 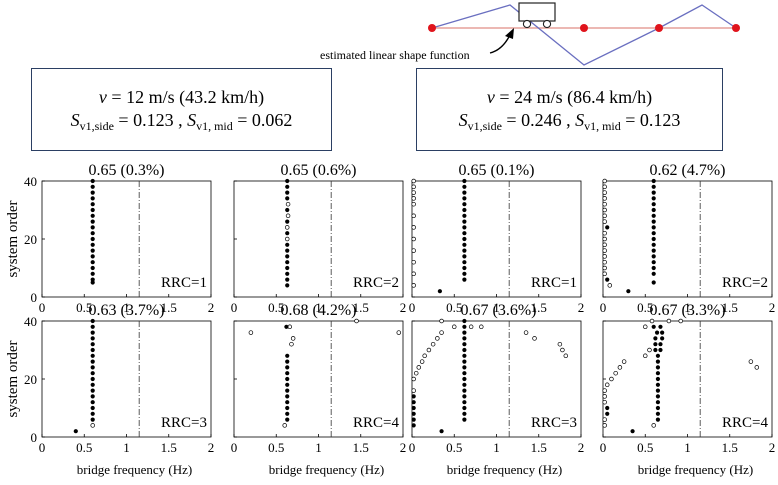 What do you see at coordinates (127, 310) in the screenshot?
I see `subplot-title: 0.63 (3.7%)` at bounding box center [127, 310].